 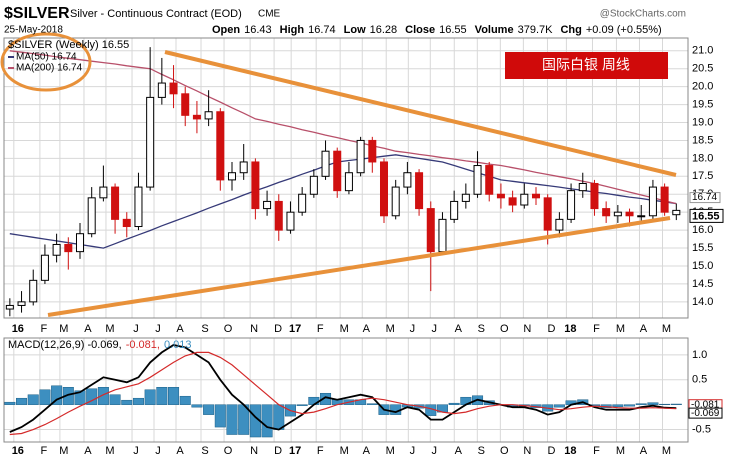 What do you see at coordinates (453, 30) in the screenshot?
I see `quote-value: 16.55` at bounding box center [453, 30].